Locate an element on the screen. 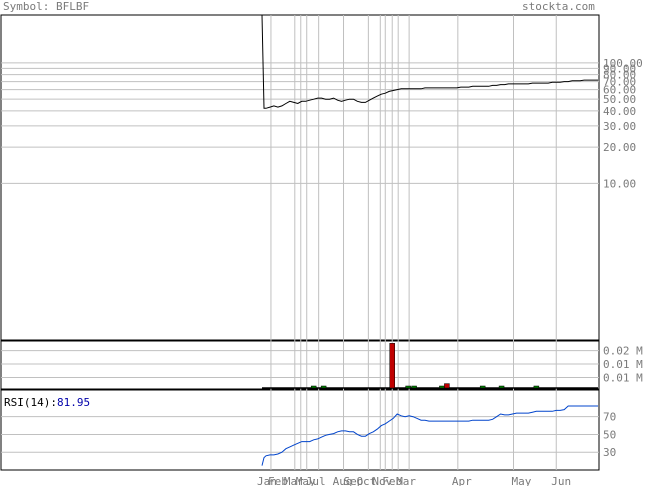 The width and height of the screenshot is (655, 486). price-tick-label: 70.00 is located at coordinates (619, 82).